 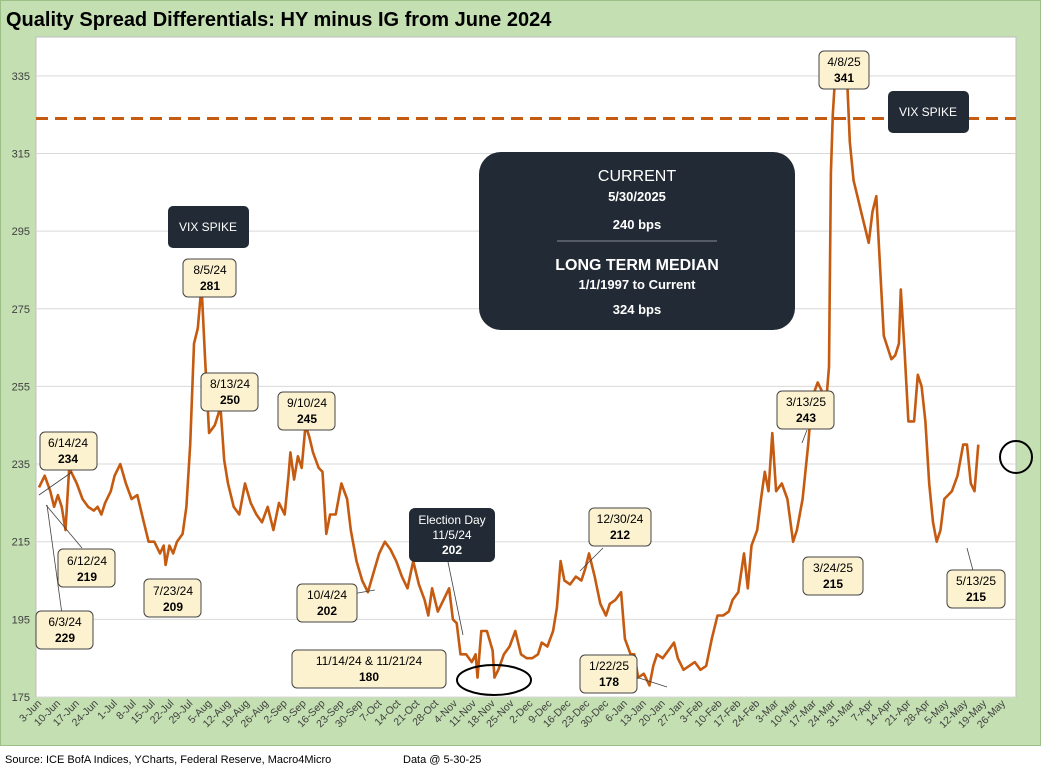 What do you see at coordinates (21, 154) in the screenshot?
I see `y-tick-label: 315` at bounding box center [21, 154].